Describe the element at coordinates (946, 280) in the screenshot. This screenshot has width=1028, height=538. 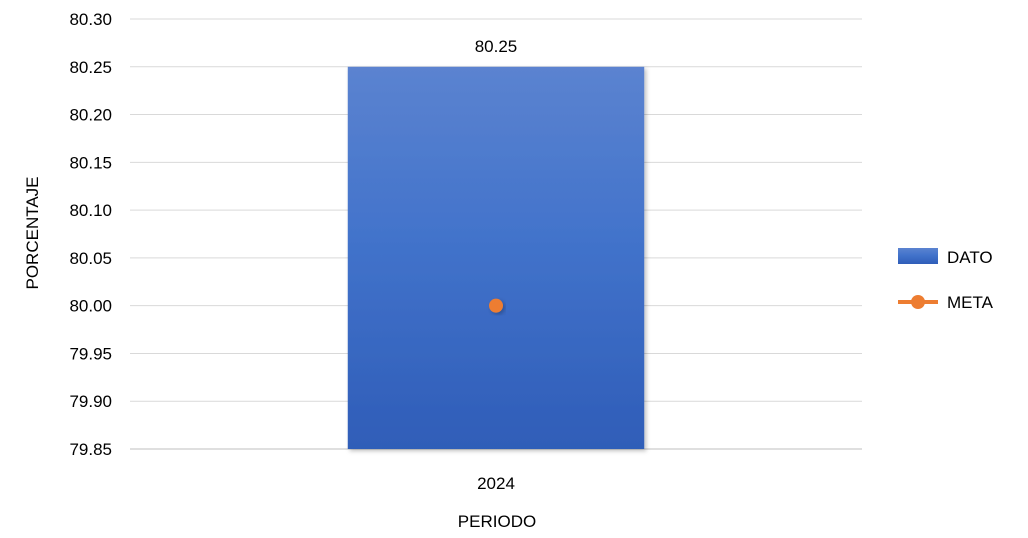
I see `legend: DATO META` at that location.